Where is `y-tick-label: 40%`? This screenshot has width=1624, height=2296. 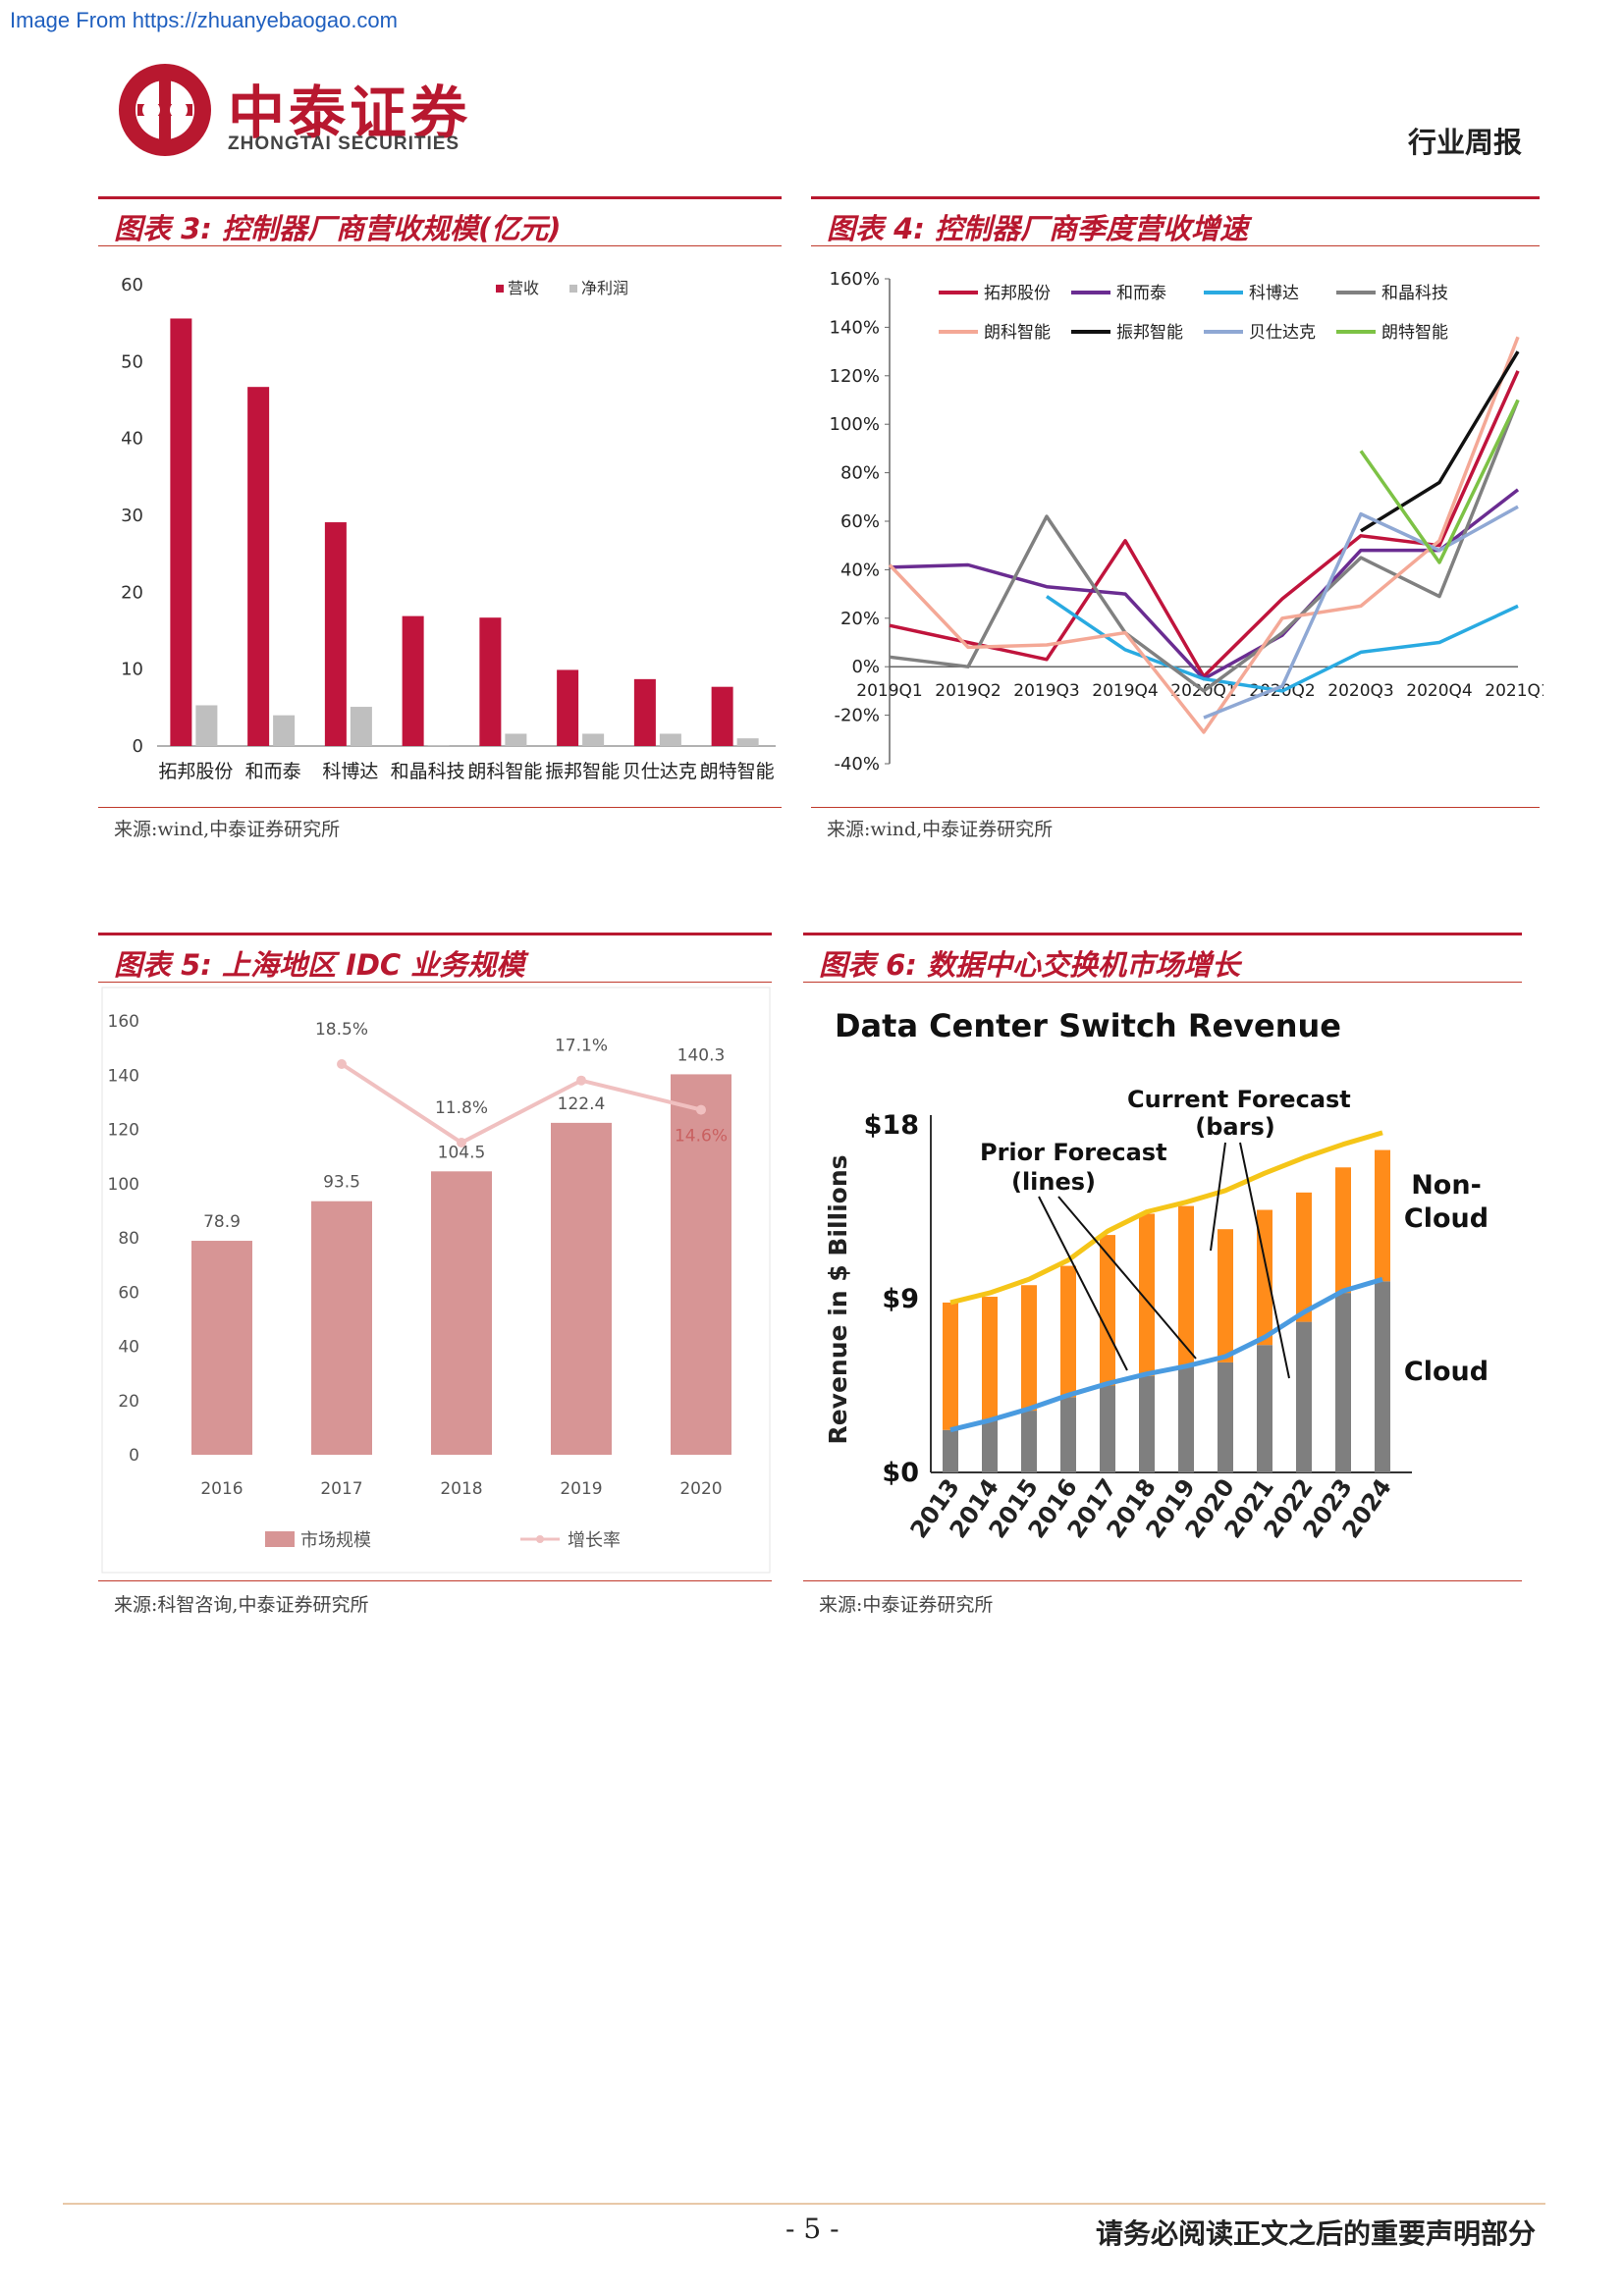 y-tick-label: 40% is located at coordinates (860, 570).